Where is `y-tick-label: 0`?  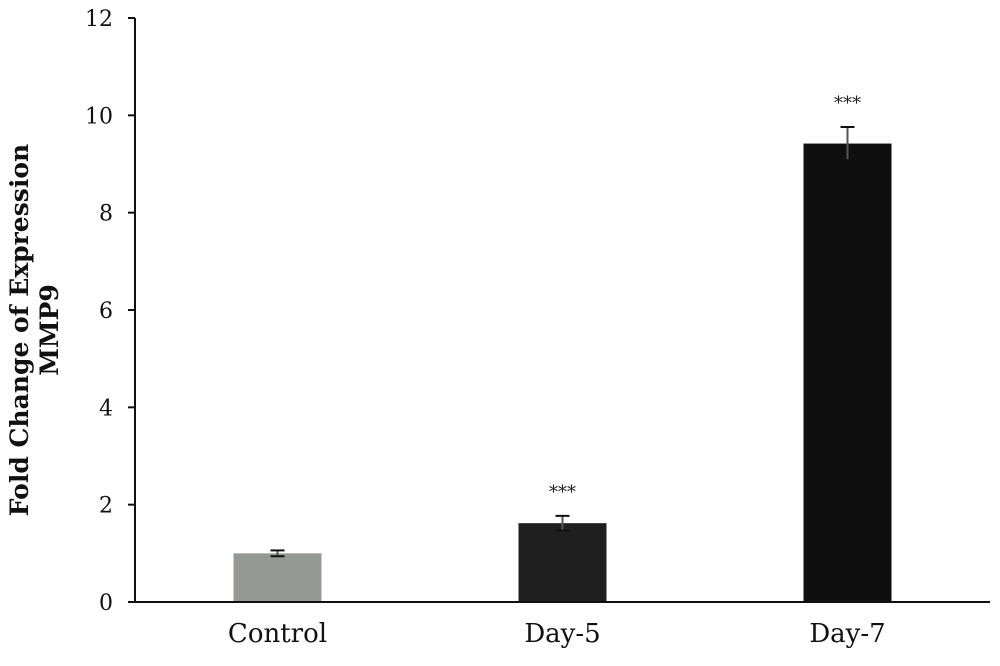
y-tick-label: 0 is located at coordinates (106, 603).